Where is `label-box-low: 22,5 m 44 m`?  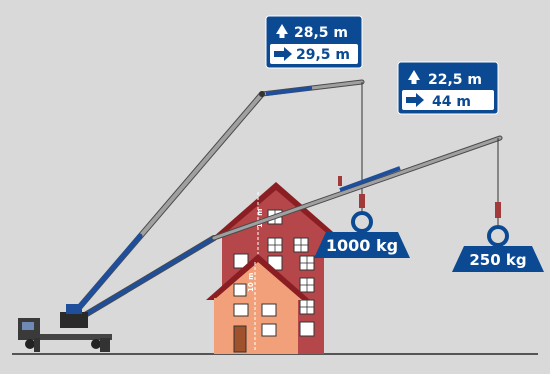 label-box-low: 22,5 m 44 m is located at coordinates (448, 88).